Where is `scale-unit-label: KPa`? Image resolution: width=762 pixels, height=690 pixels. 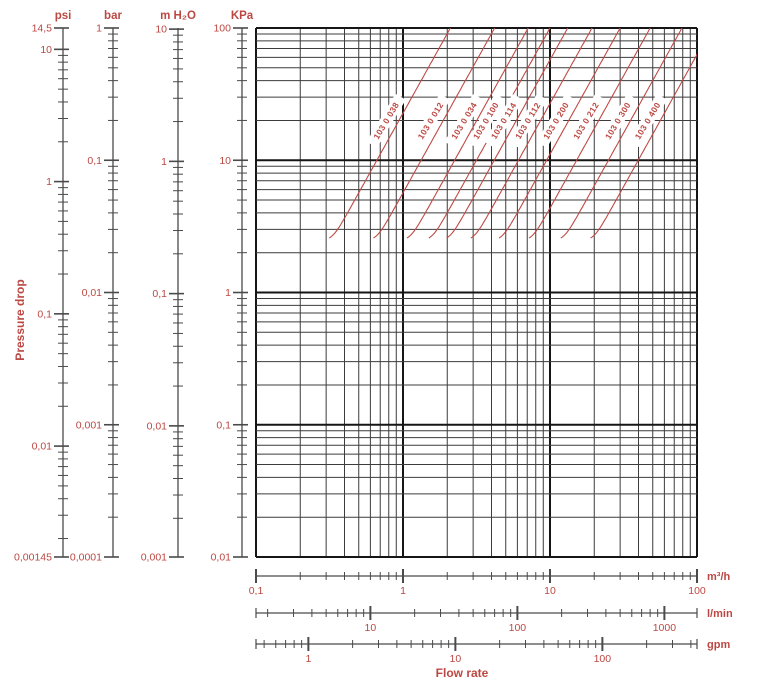
scale-unit-label: KPa is located at coordinates (242, 16).